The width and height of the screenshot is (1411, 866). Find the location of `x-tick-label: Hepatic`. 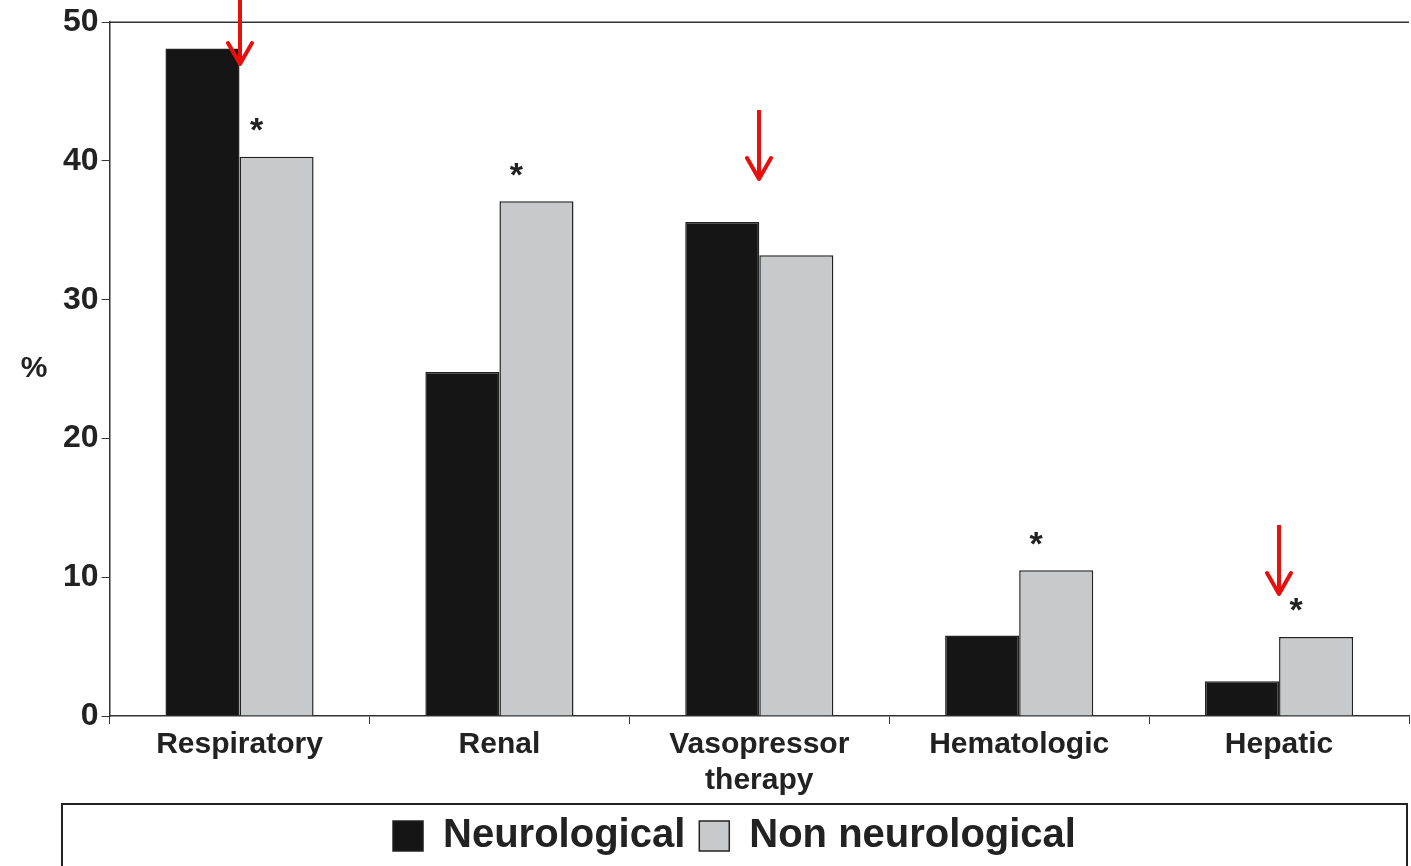

x-tick-label: Hepatic is located at coordinates (1279, 743).